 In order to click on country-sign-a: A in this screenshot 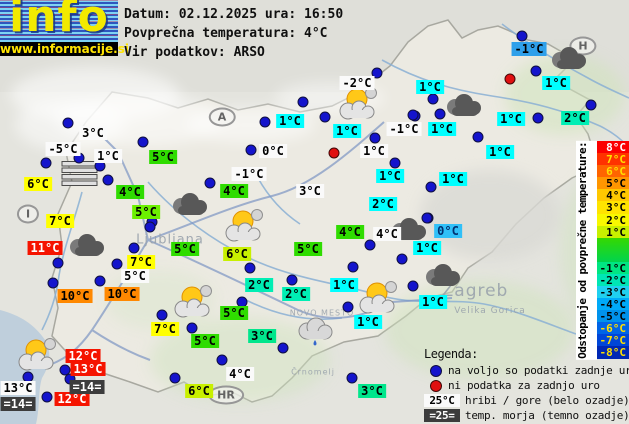, I will do `click(222, 117)`.